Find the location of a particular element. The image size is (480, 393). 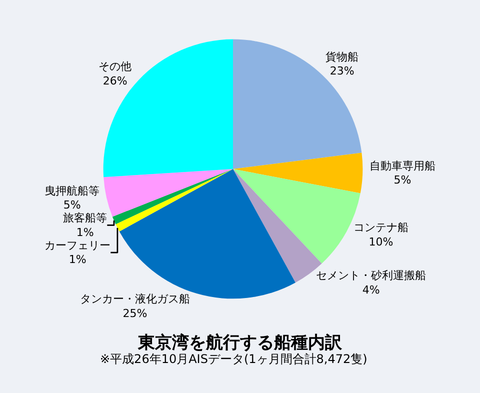

slice-label: カーフェリー is located at coordinates (77, 245).